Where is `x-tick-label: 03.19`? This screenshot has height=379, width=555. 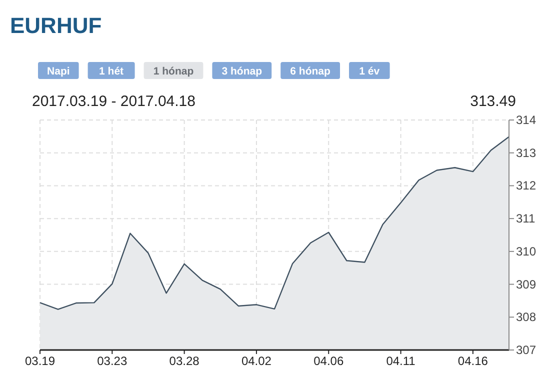 x-tick-label: 03.19 is located at coordinates (40, 361).